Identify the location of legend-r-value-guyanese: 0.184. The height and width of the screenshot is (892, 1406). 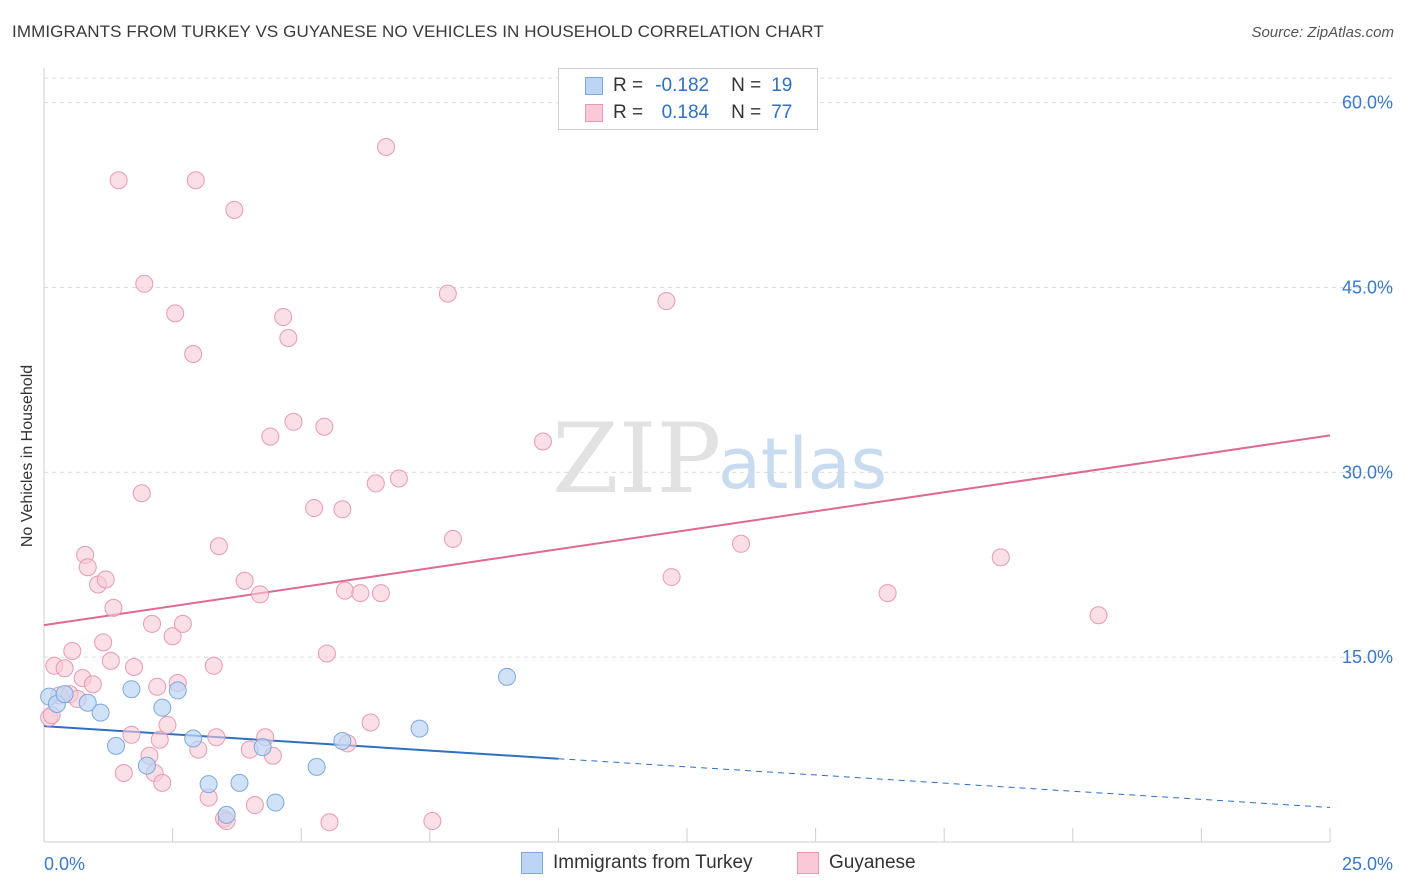
(685, 112).